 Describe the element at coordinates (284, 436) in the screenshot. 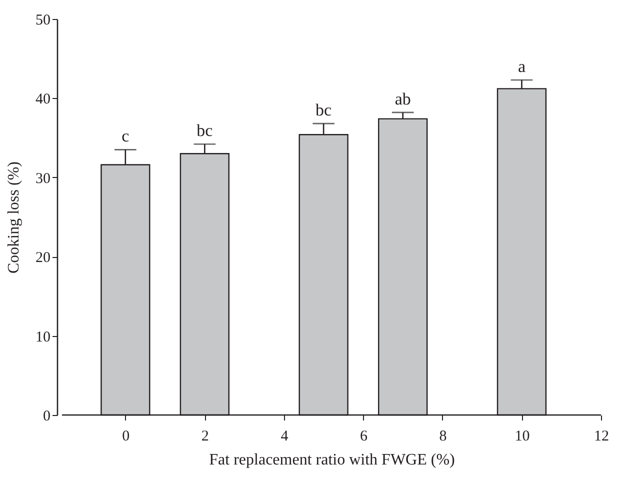

I see `x-tick-label: 4` at that location.